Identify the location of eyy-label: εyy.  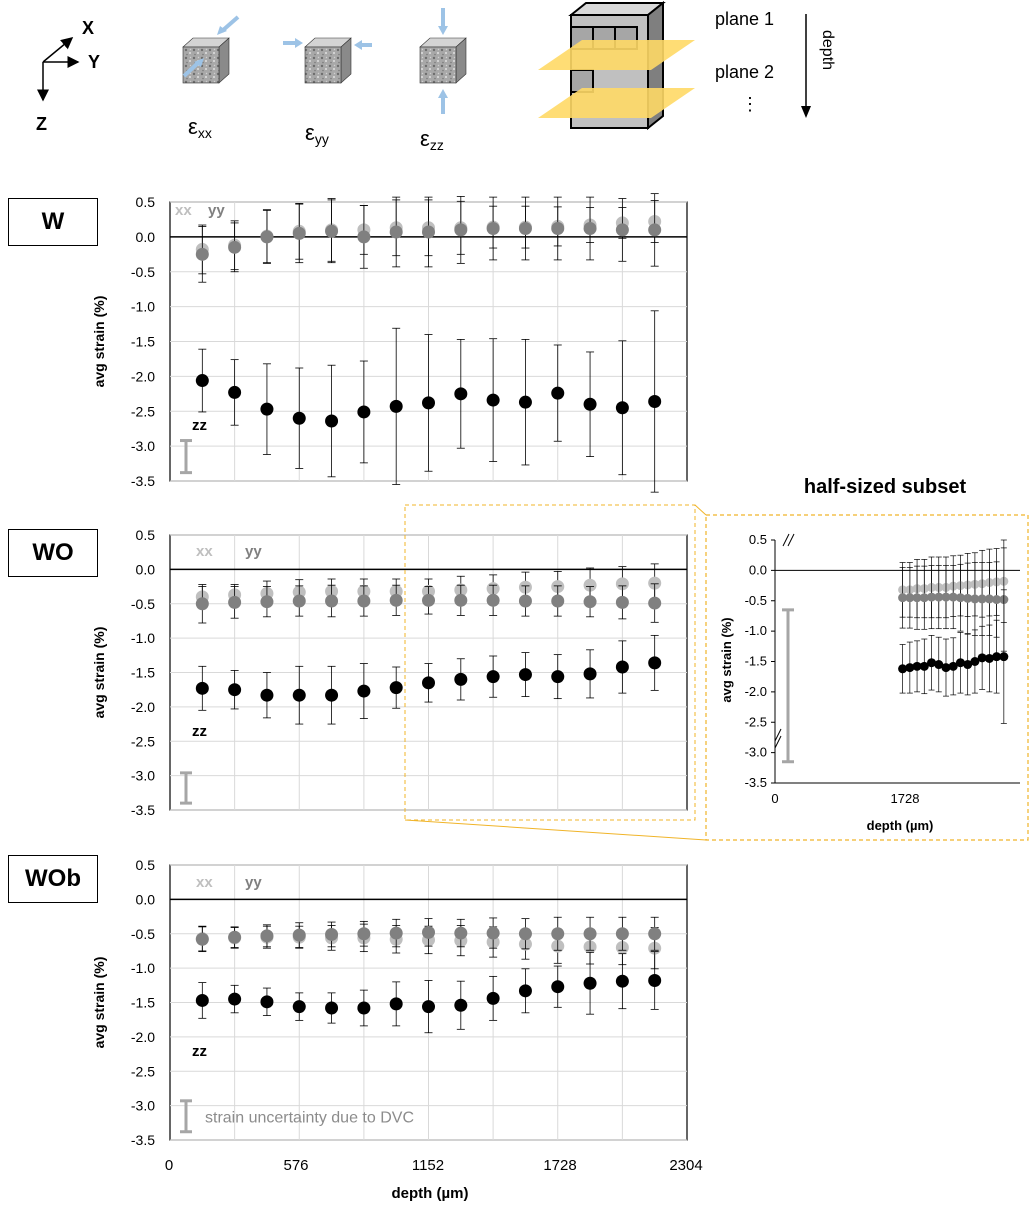
(317, 133).